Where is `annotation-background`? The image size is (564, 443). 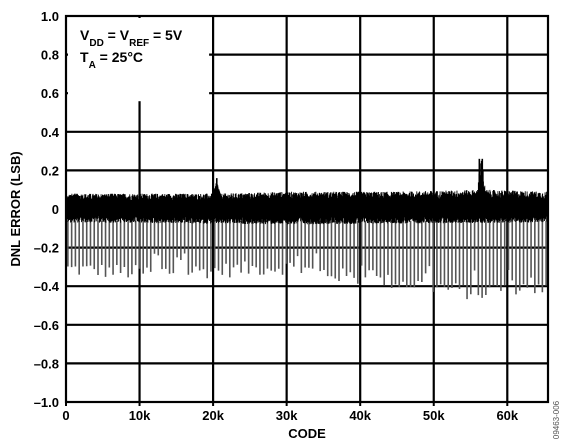
annotation-background is located at coordinates (139, 60).